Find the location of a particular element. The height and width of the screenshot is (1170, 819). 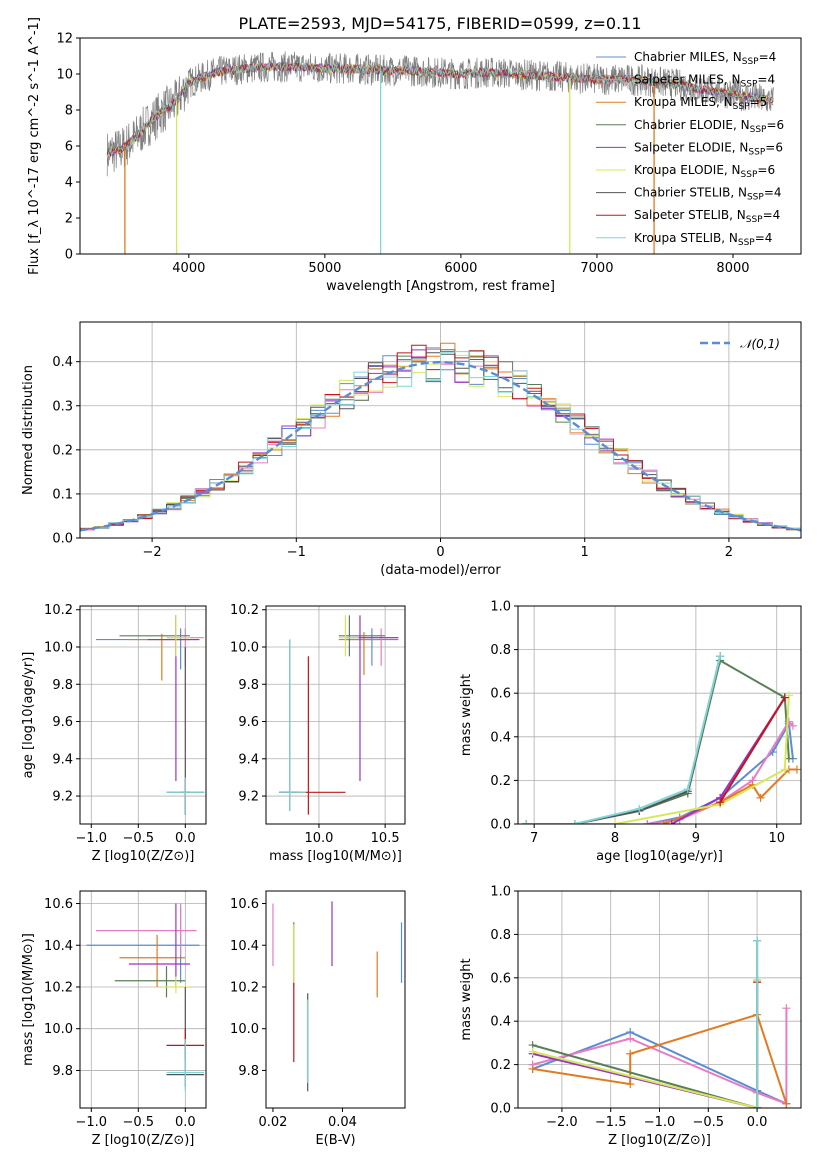

y-tick-label: 8 is located at coordinates (69, 111).